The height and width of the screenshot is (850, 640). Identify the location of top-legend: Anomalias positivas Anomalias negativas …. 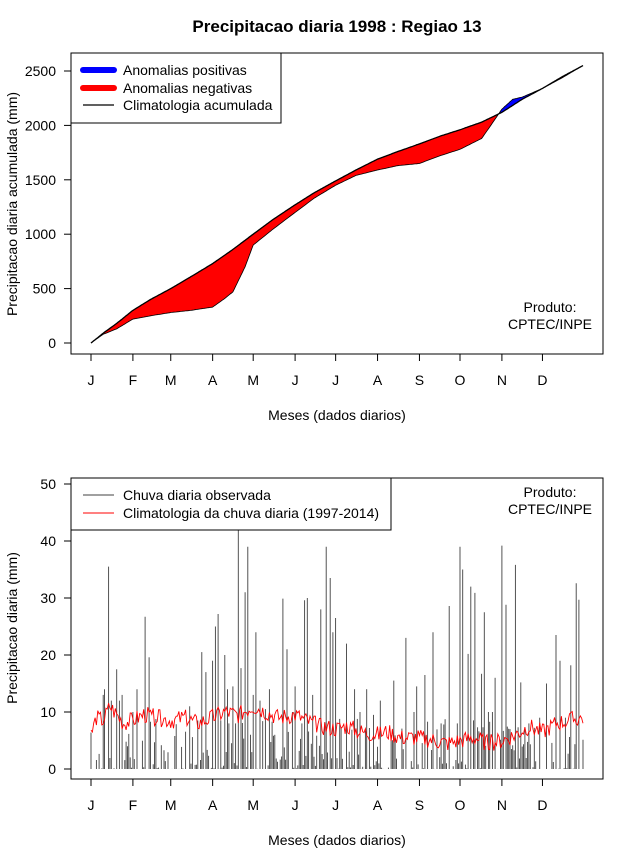
(176, 88).